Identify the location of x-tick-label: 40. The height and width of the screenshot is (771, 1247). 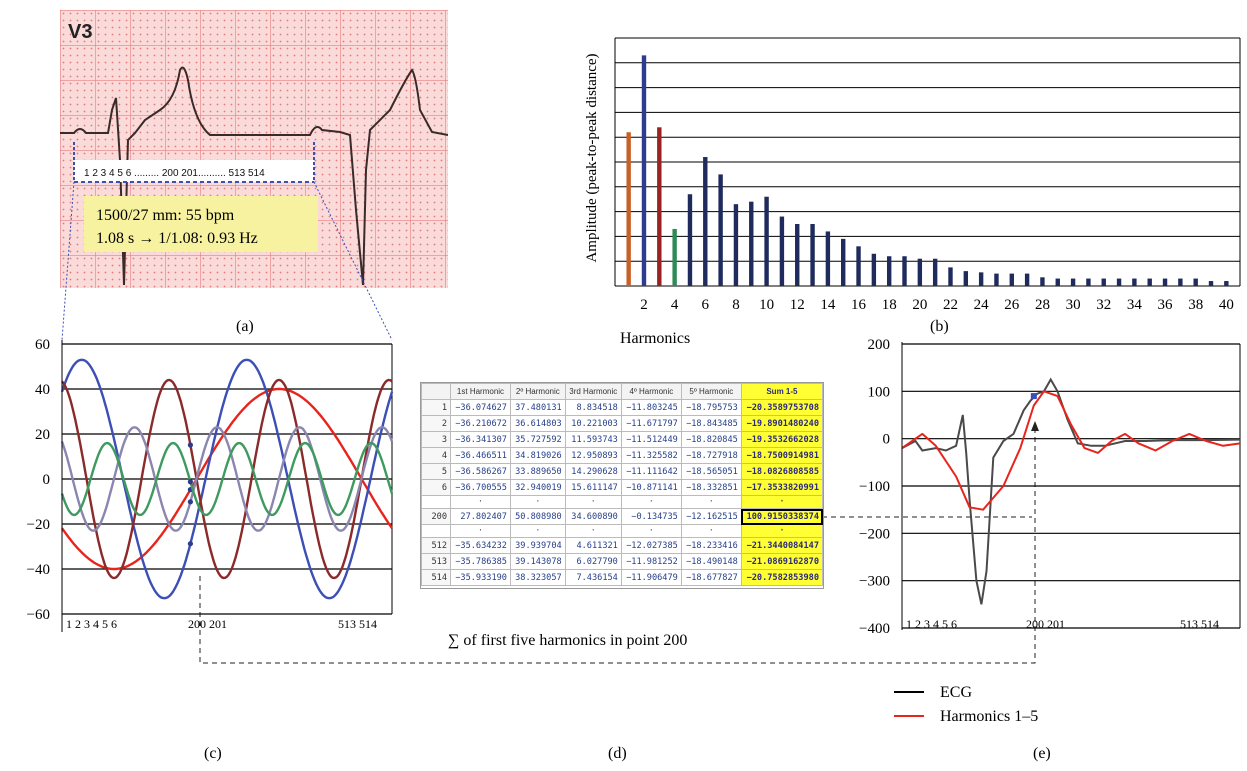
(1226, 305).